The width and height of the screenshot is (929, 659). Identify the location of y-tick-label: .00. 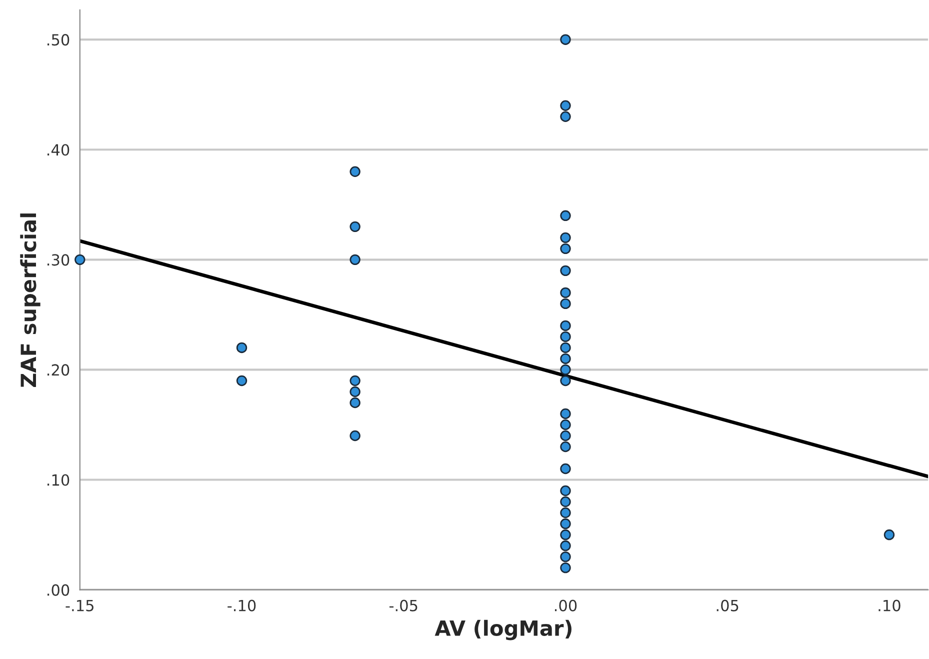
(59, 590).